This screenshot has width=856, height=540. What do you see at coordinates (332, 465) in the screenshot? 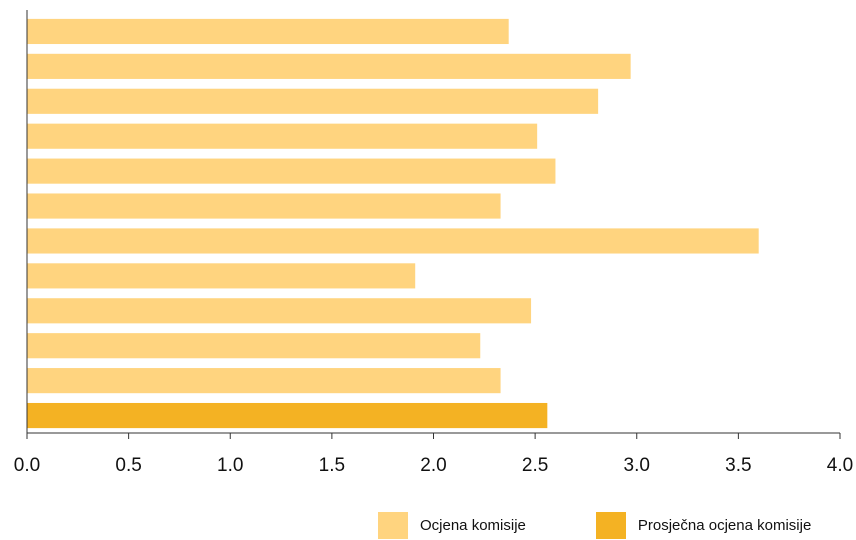
I see `x-tick-label: 1.5` at bounding box center [332, 465].